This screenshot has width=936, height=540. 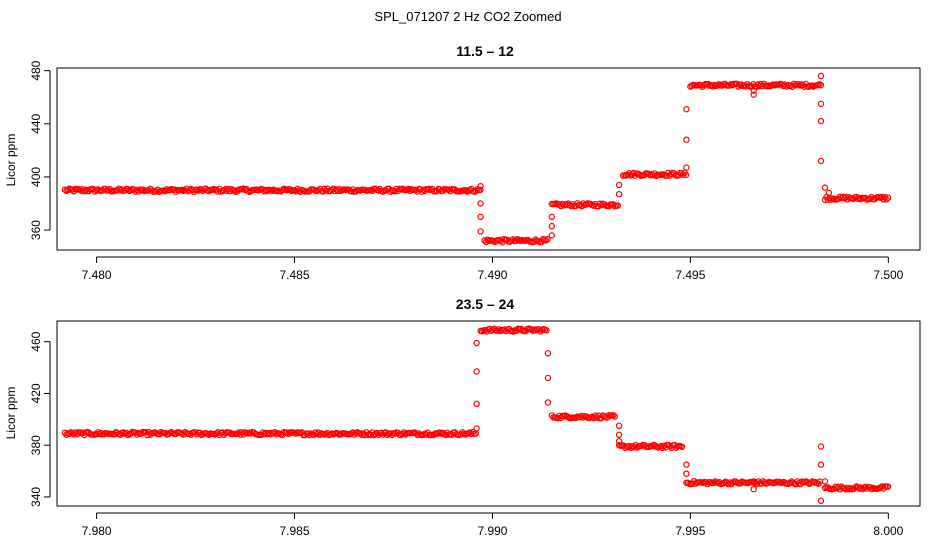 I want to click on y-tick-label: 360, so click(x=36, y=230).